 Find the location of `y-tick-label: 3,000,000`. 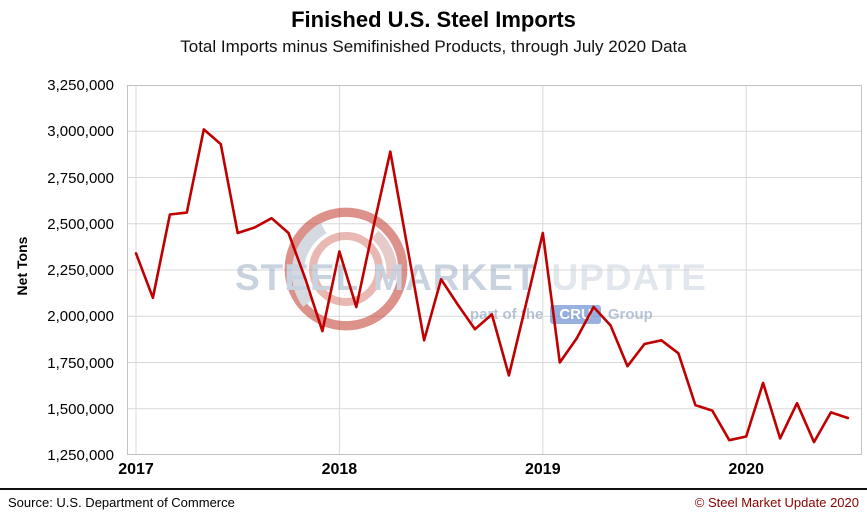

y-tick-label: 3,000,000 is located at coordinates (80, 132).